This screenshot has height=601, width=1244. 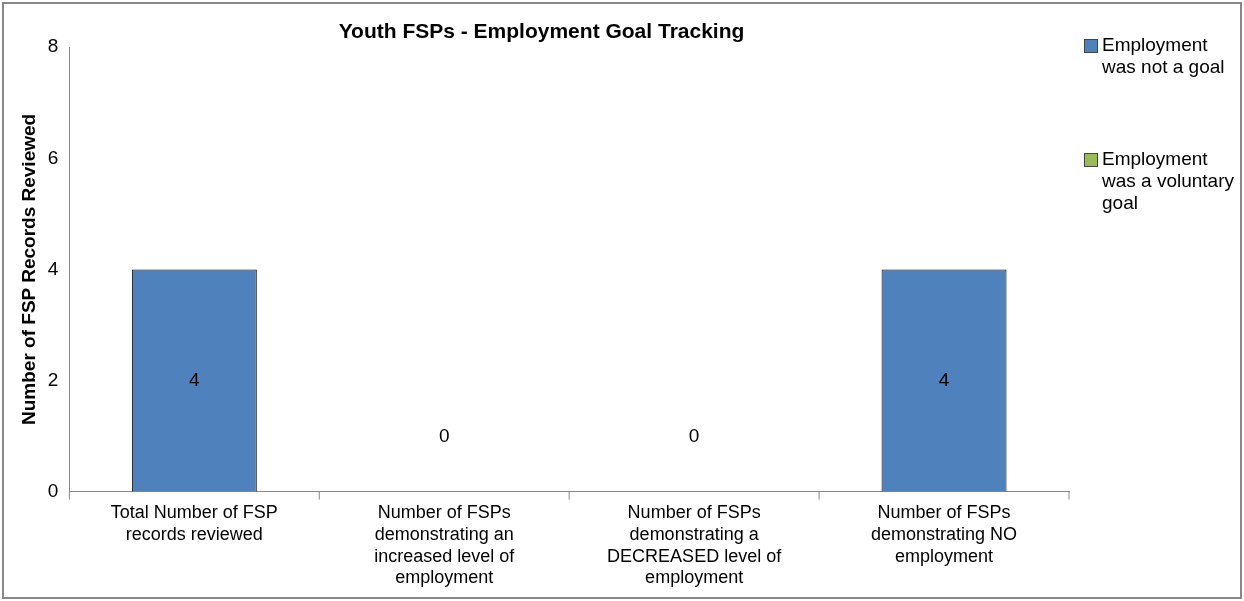 What do you see at coordinates (695, 545) in the screenshot?
I see `x-tick-label: Number of FSPs demonstrating a DECREASED level of employment` at bounding box center [695, 545].